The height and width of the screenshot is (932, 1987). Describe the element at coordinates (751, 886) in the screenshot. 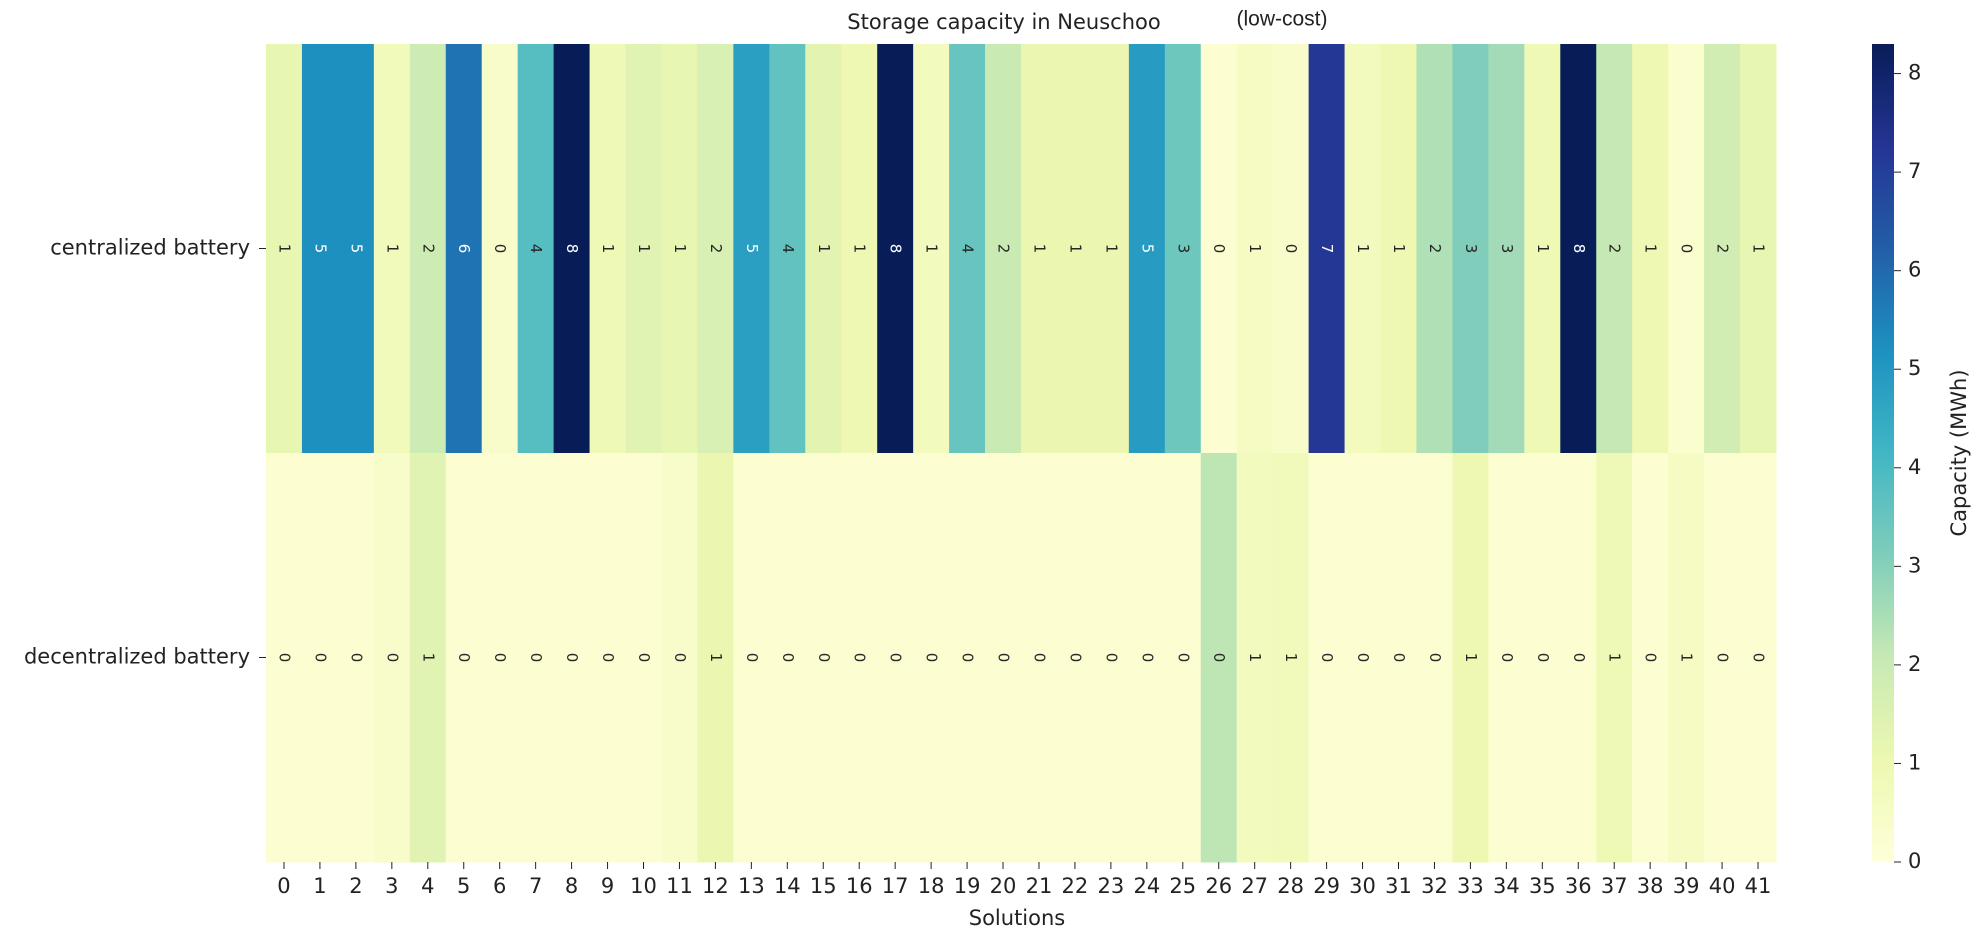

I see `x-tick-label: 13` at that location.